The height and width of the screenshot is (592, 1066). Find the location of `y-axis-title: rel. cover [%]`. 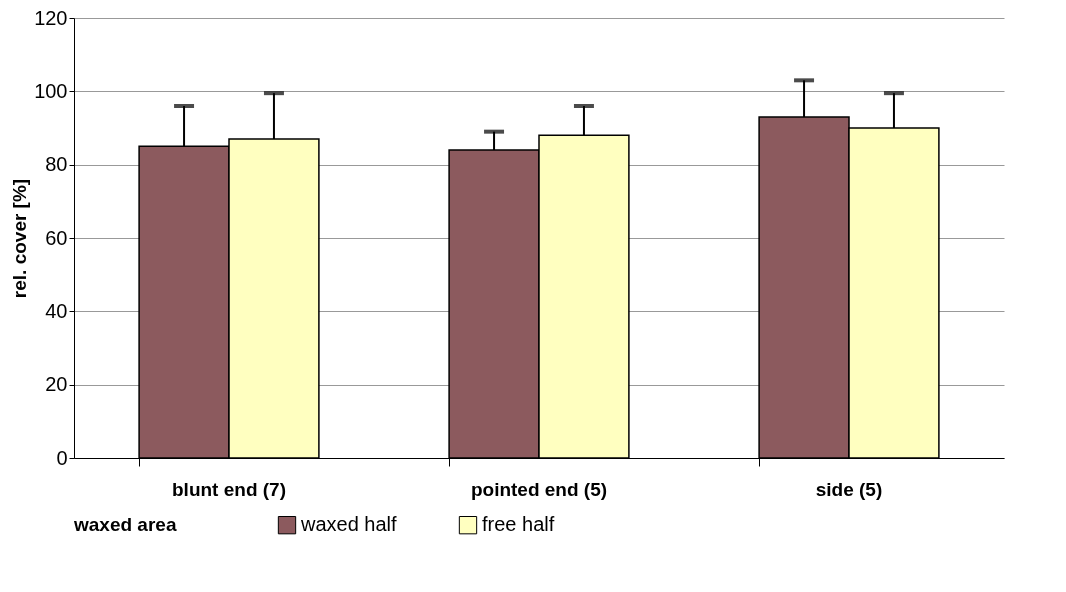

y-axis-title: rel. cover [%] is located at coordinates (20, 238).